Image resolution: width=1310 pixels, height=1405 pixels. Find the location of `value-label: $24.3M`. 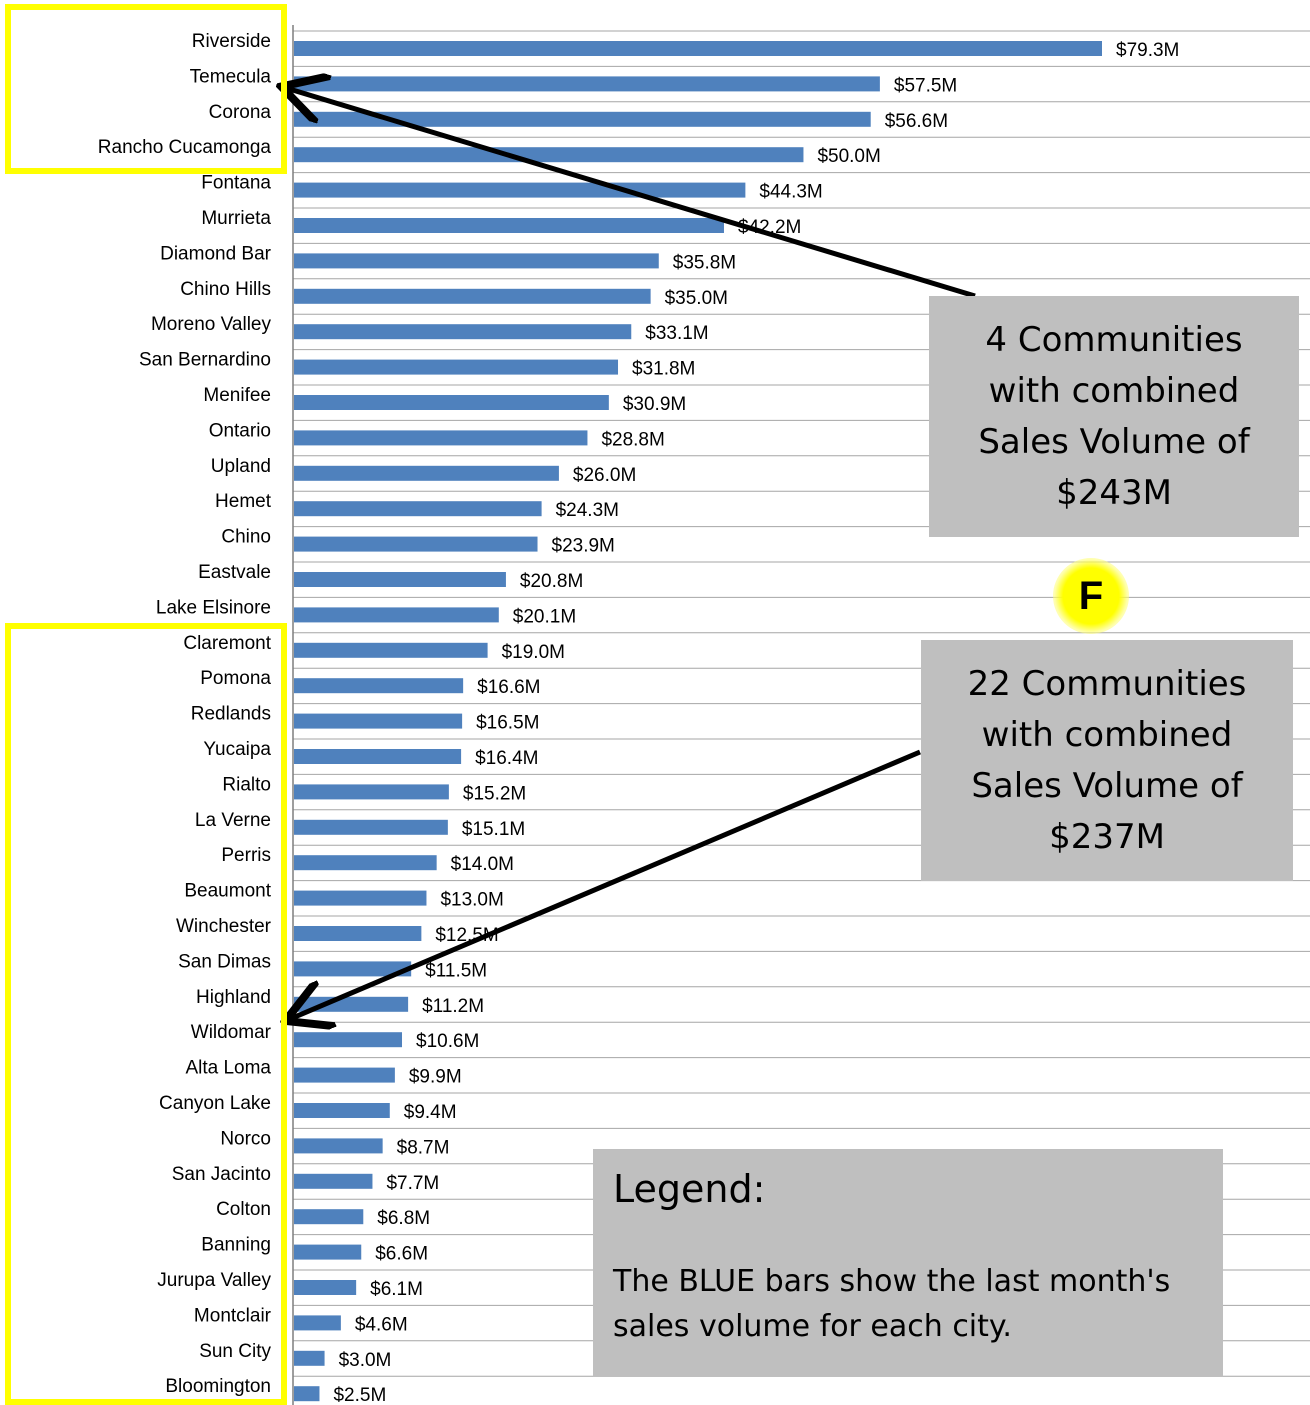

value-label: $24.3M is located at coordinates (587, 510).